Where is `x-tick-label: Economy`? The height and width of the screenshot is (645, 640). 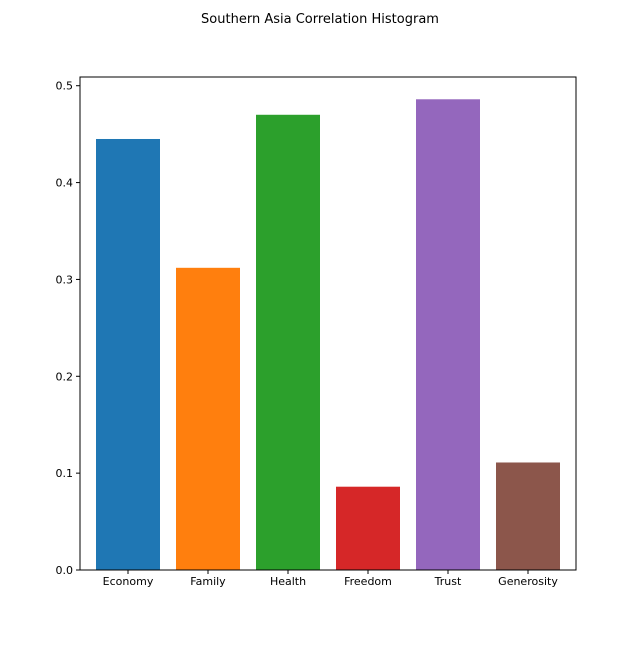
x-tick-label: Economy is located at coordinates (128, 581).